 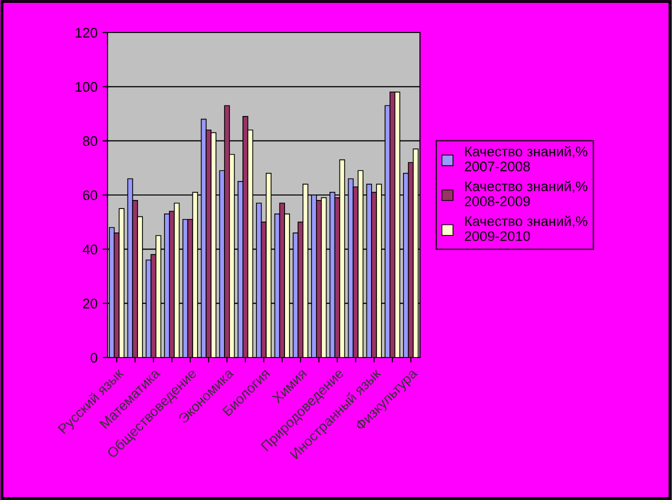 I want to click on legend-label: Качество знаний,% 2009-2010, so click(x=526, y=229).